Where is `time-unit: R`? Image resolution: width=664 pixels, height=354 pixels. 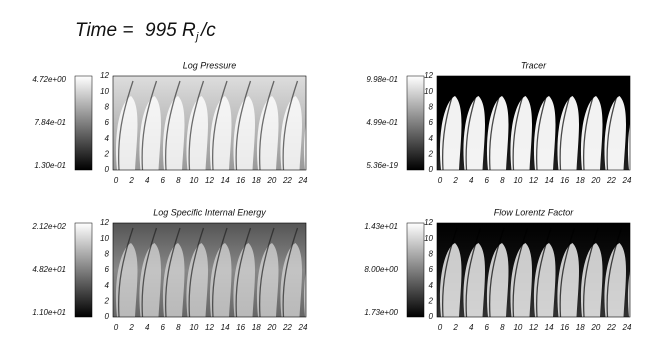 time-unit: R is located at coordinates (189, 30).